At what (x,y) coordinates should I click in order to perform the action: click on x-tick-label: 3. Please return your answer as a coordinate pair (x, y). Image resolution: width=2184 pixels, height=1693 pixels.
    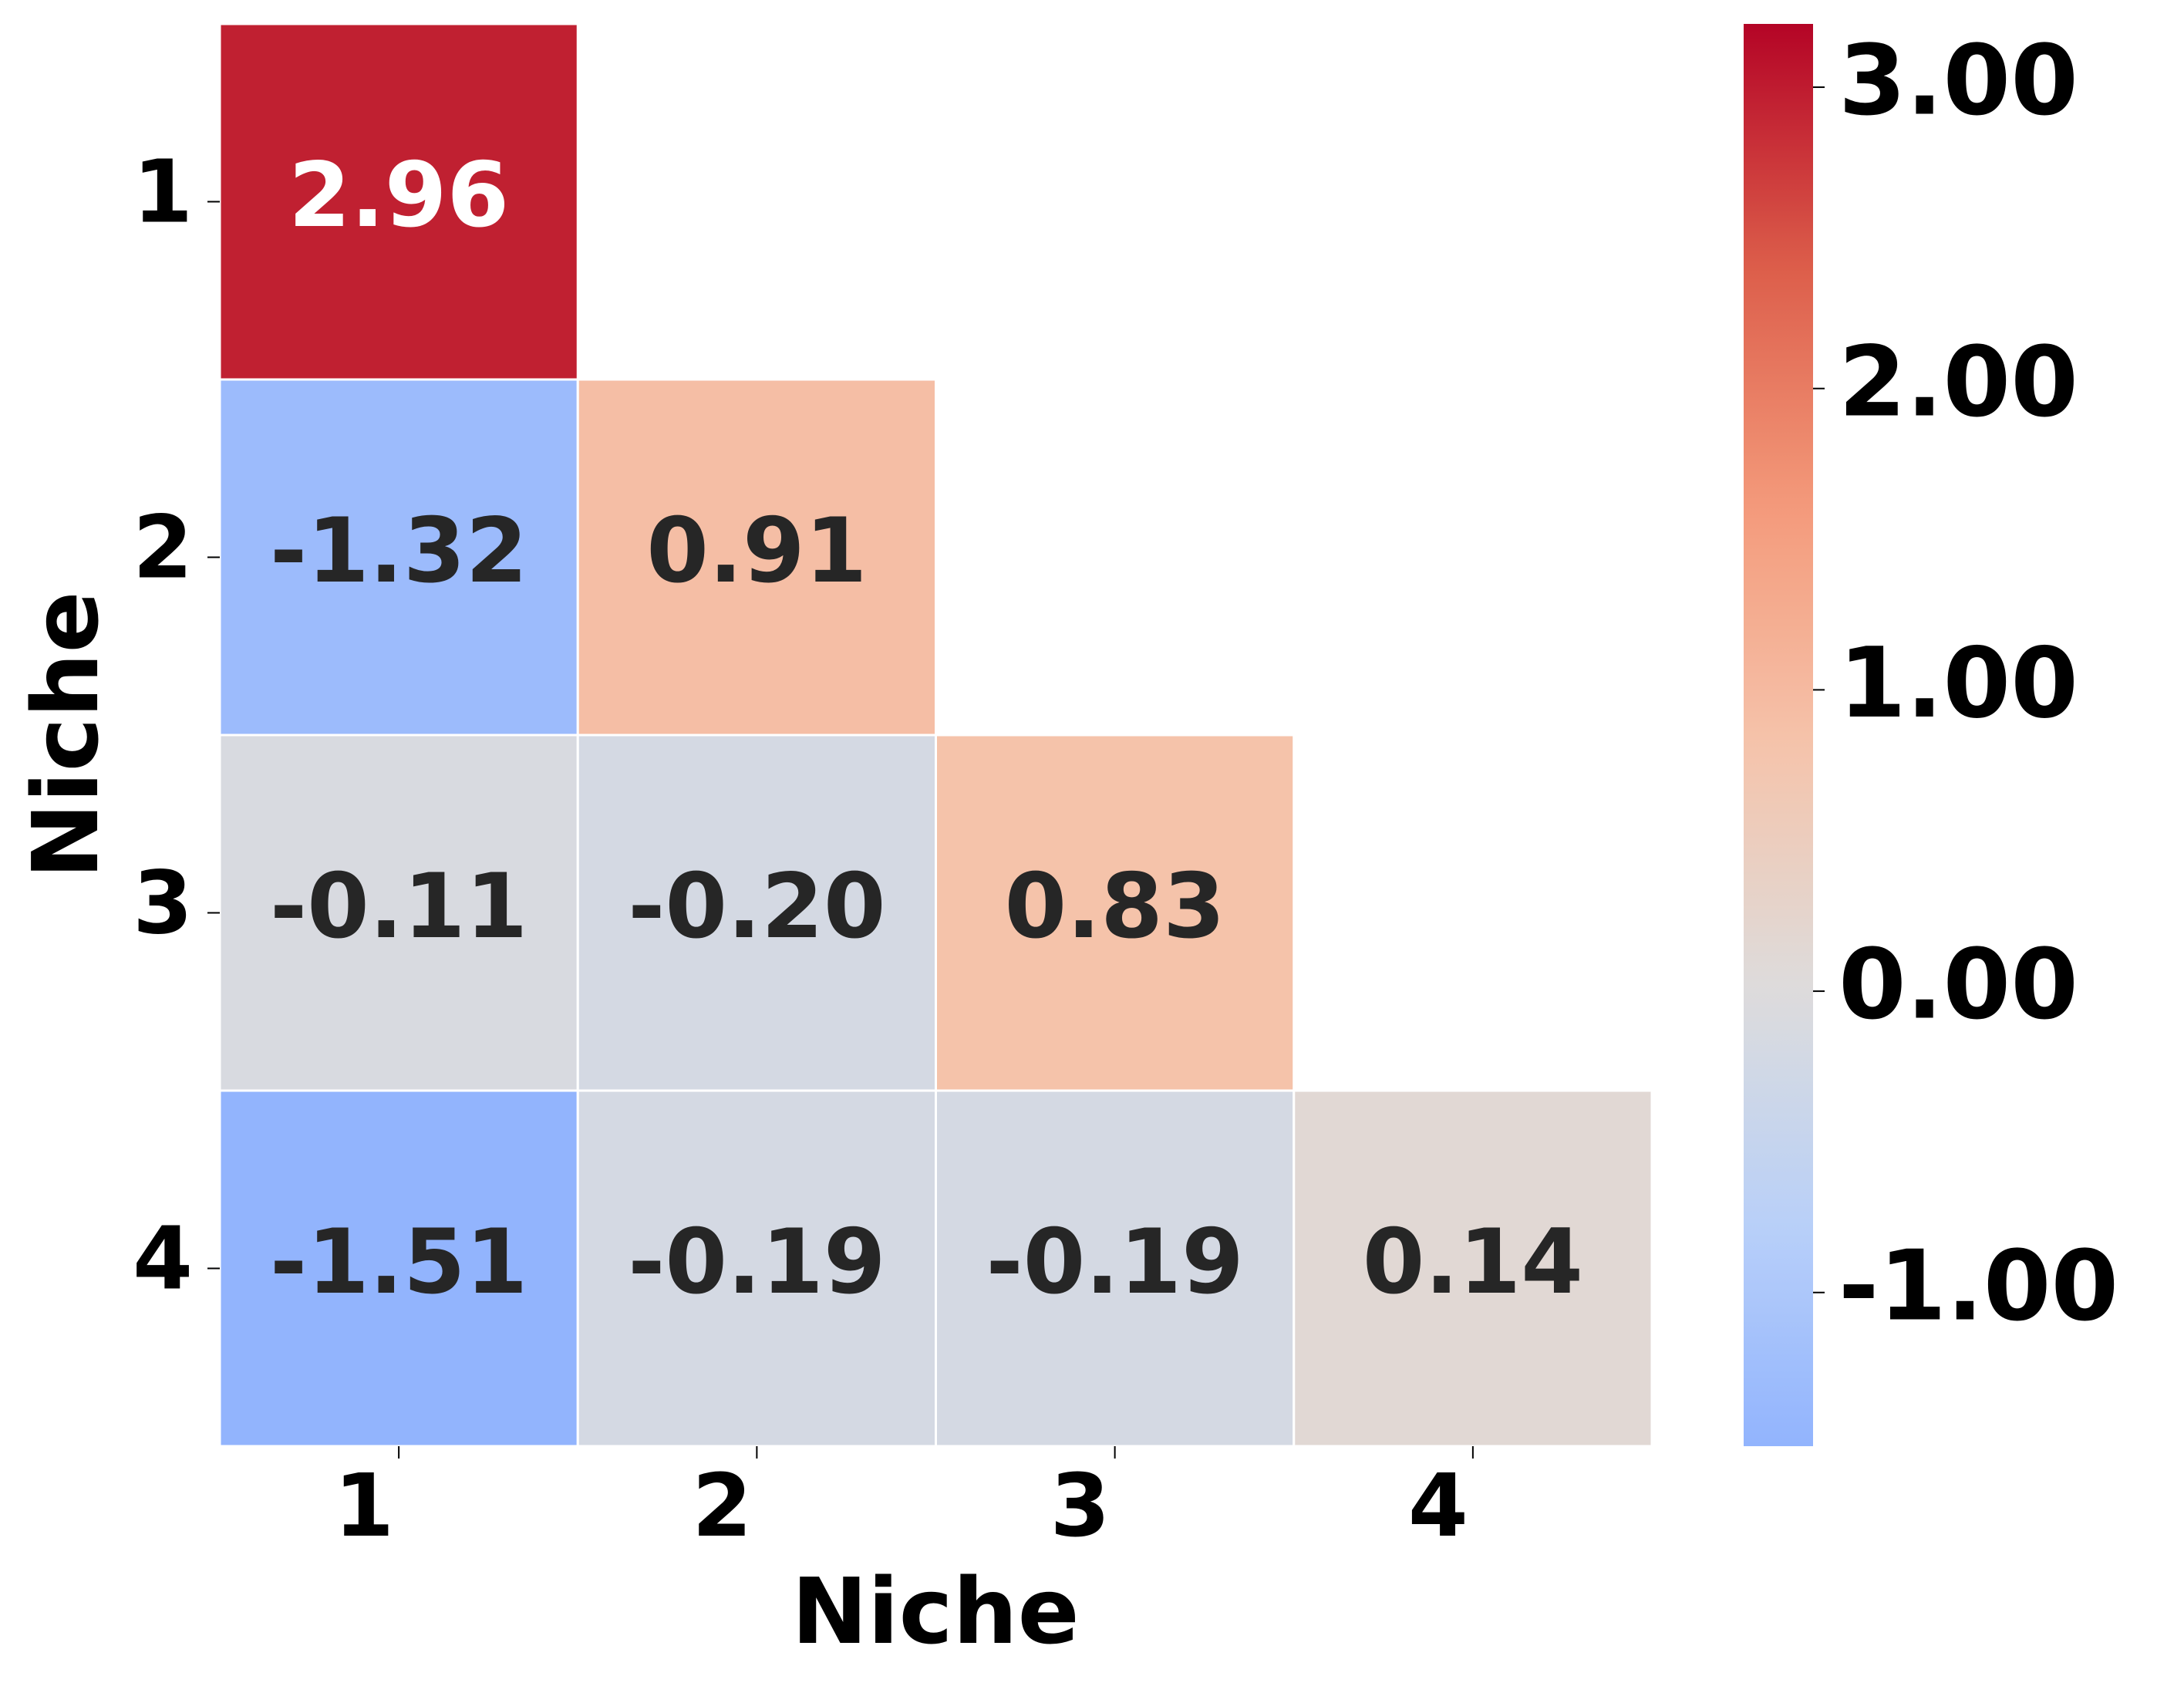
    Looking at the image, I should click on (1081, 1506).